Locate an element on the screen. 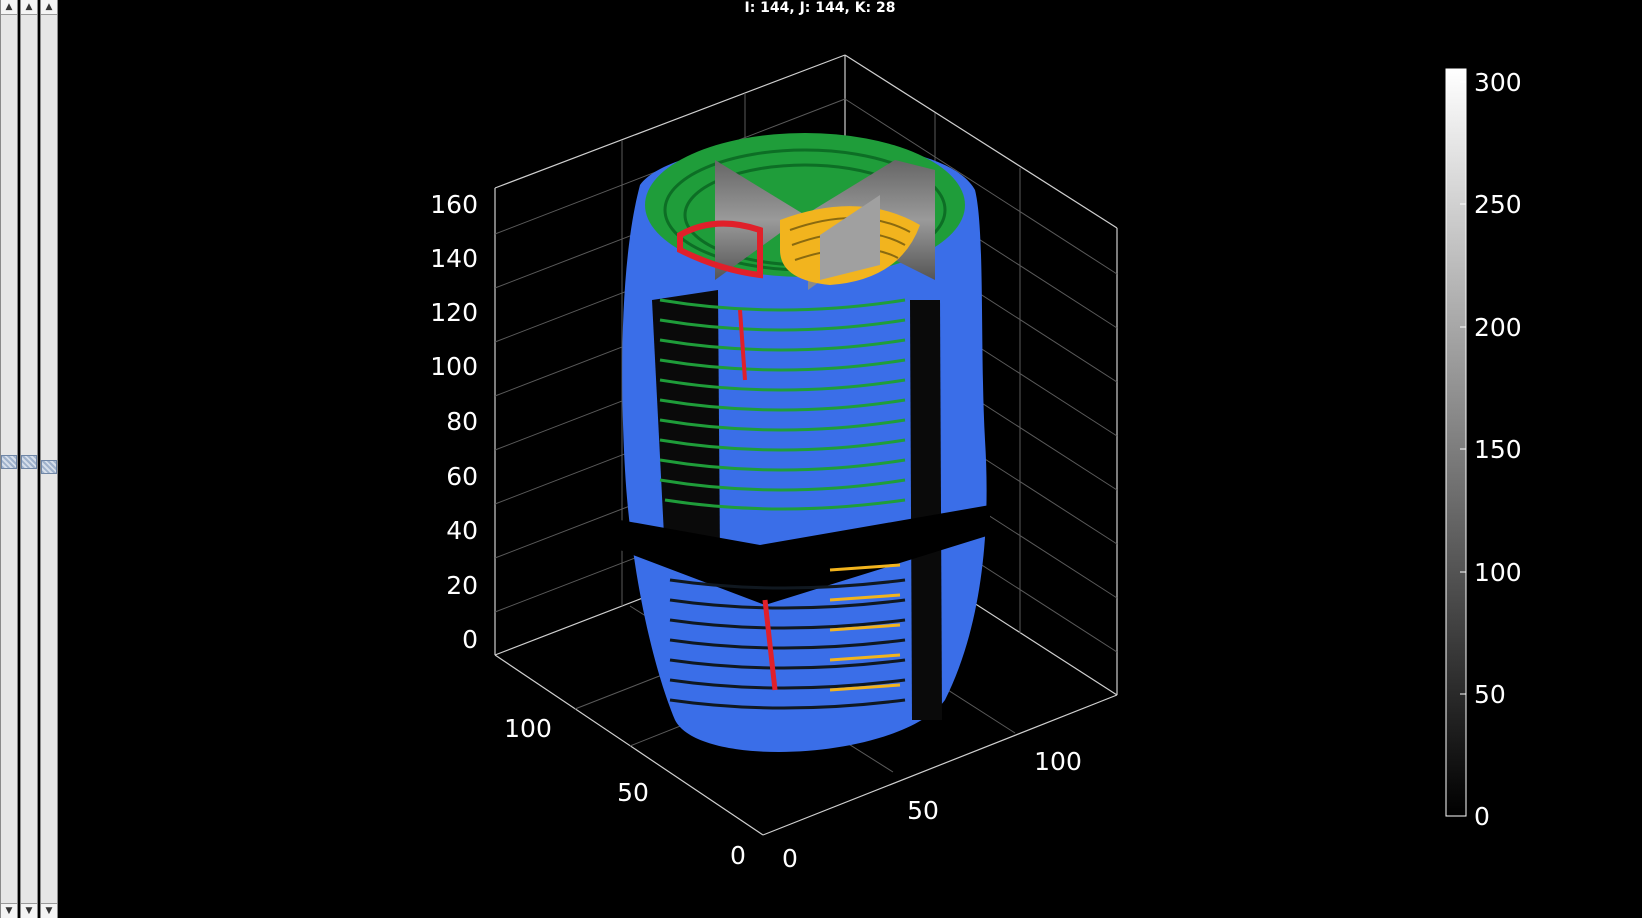  z-tick-label: 160 is located at coordinates (454, 204).